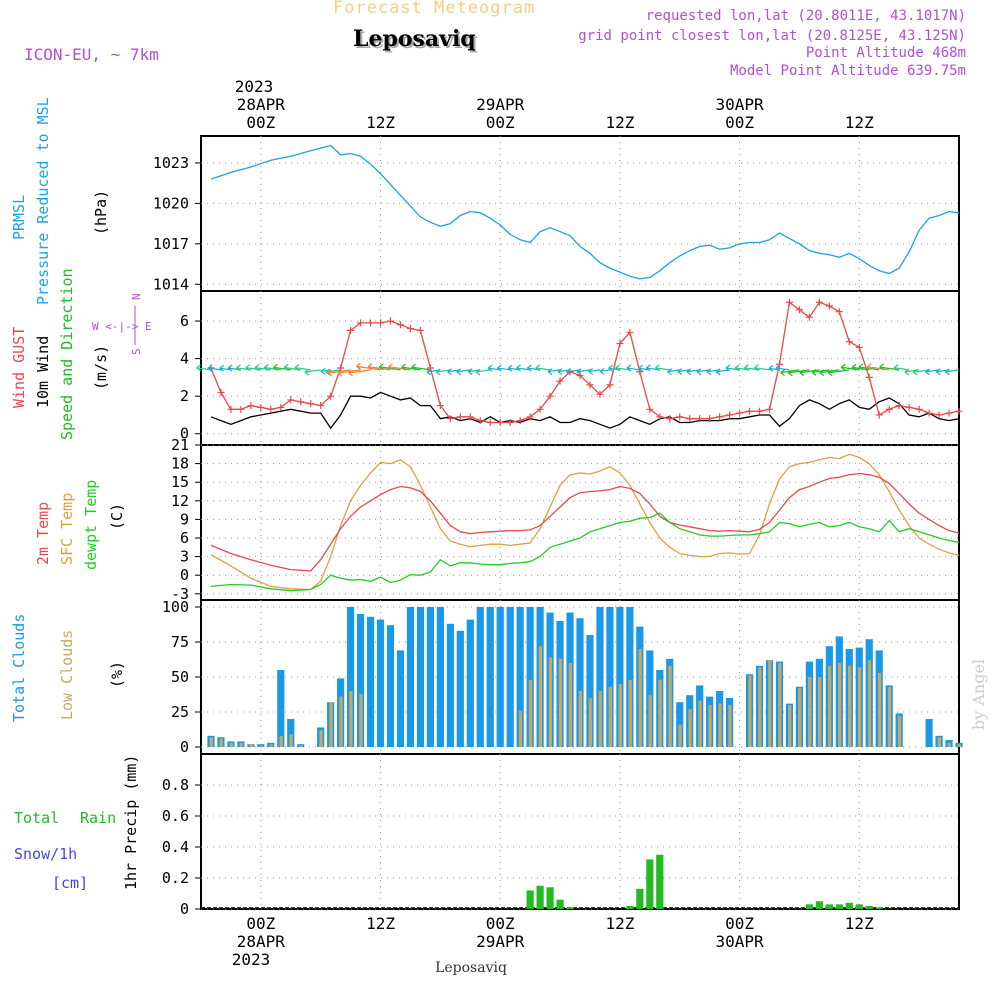 The height and width of the screenshot is (1000, 1000). What do you see at coordinates (67, 675) in the screenshot?
I see `clouds-label-2: Low Clouds` at bounding box center [67, 675].